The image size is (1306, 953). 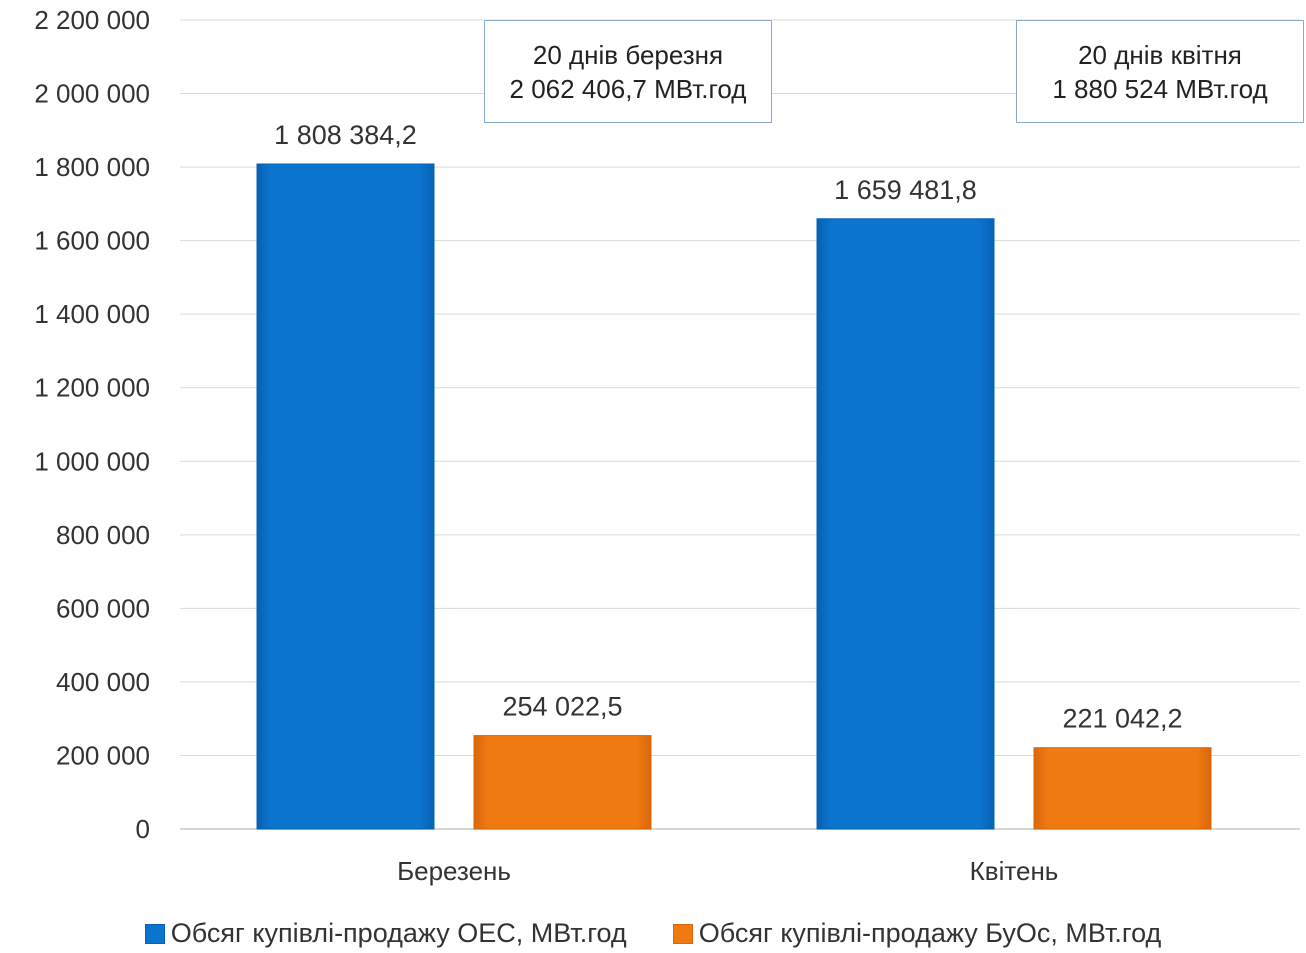 I want to click on annotation-march: 20 днів березня 2 062 406,7 МВт.год, so click(x=628, y=71).